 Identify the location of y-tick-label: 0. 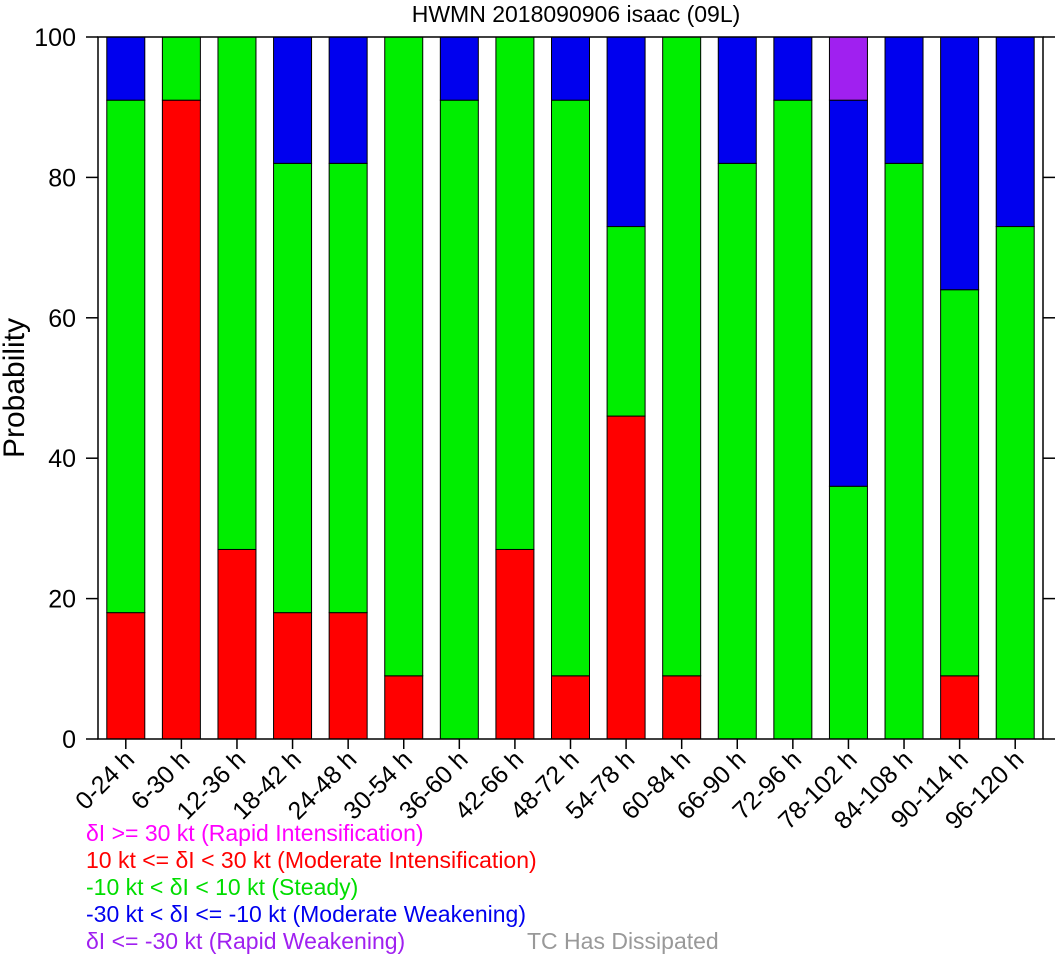
(69, 740).